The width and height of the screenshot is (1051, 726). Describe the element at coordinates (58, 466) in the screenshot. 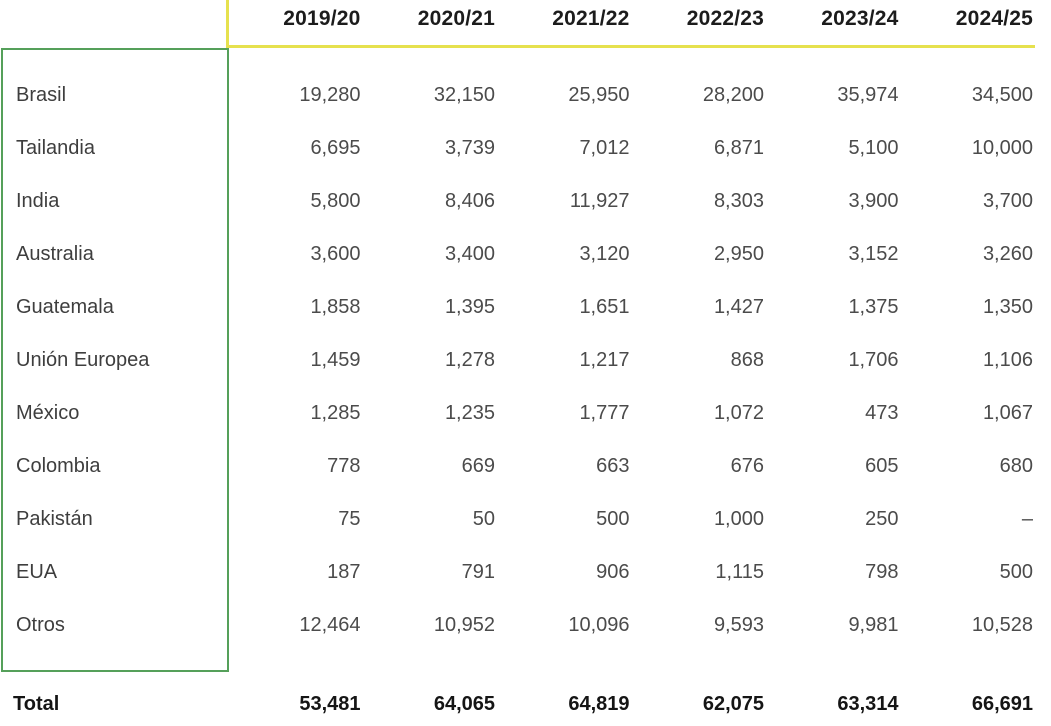

I see `row-label: Colombia` at that location.